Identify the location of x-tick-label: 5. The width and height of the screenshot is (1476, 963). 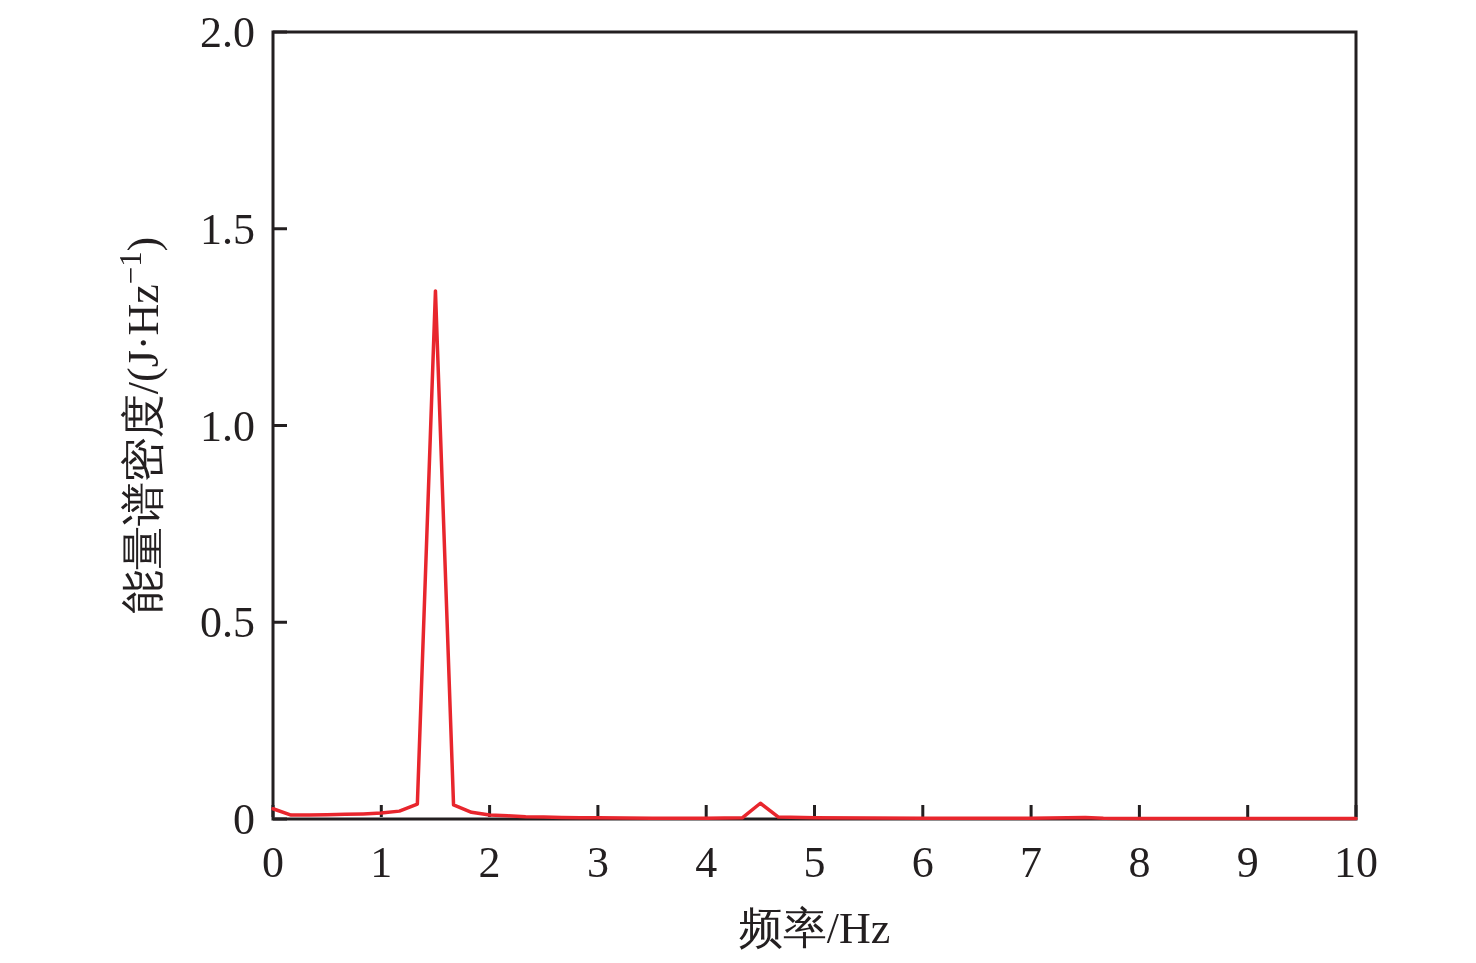
(814, 862).